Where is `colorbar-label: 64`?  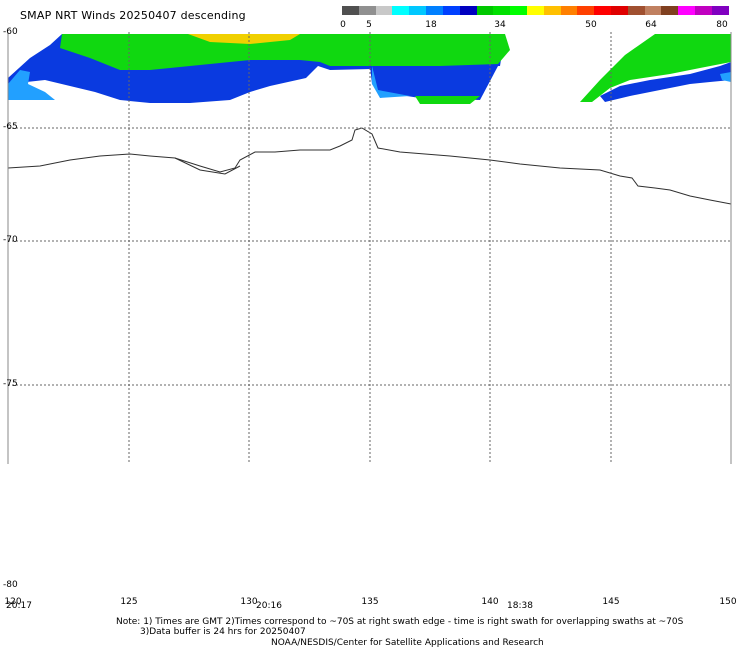
colorbar-label: 64 is located at coordinates (651, 25).